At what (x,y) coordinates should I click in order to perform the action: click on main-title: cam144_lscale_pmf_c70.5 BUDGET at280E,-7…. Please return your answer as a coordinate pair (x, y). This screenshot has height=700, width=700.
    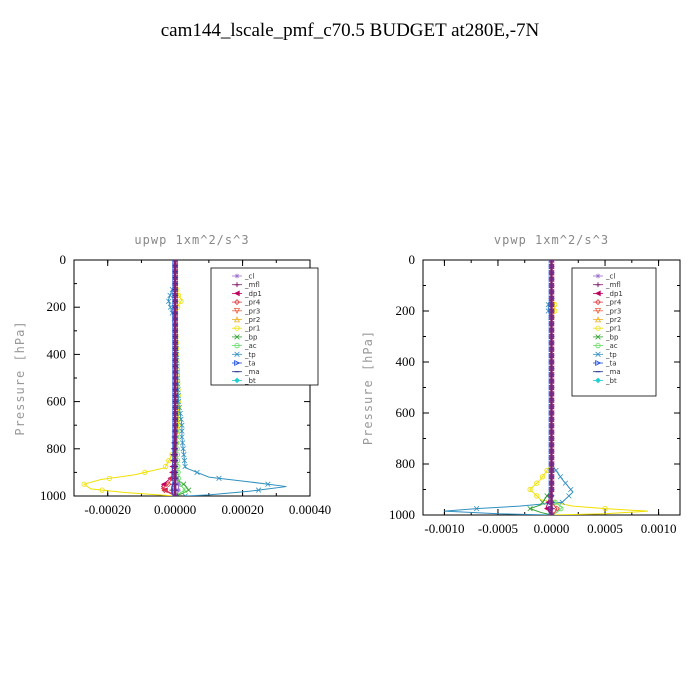
    Looking at the image, I should click on (350, 30).